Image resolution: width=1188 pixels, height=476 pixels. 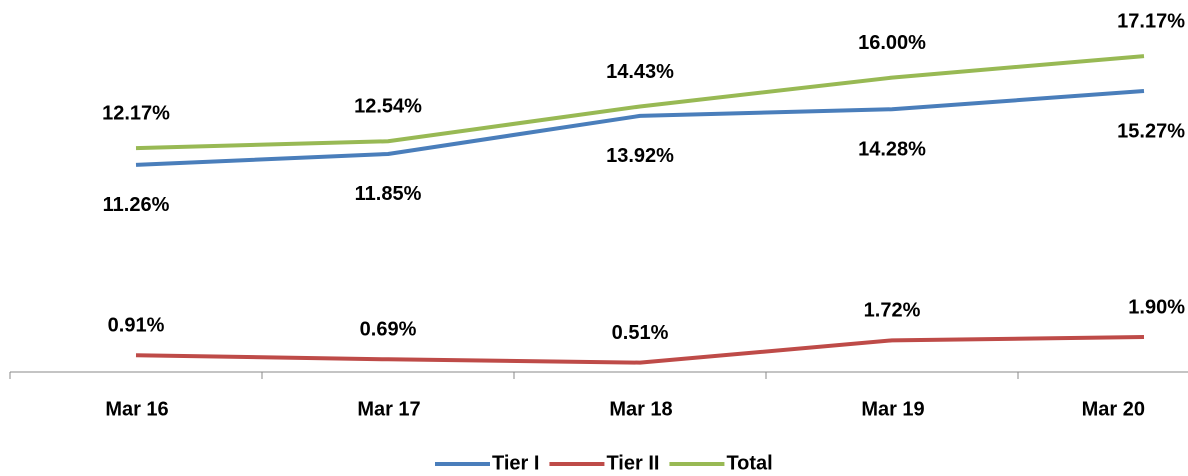 I want to click on data-label: 1.72%, so click(x=892, y=311).